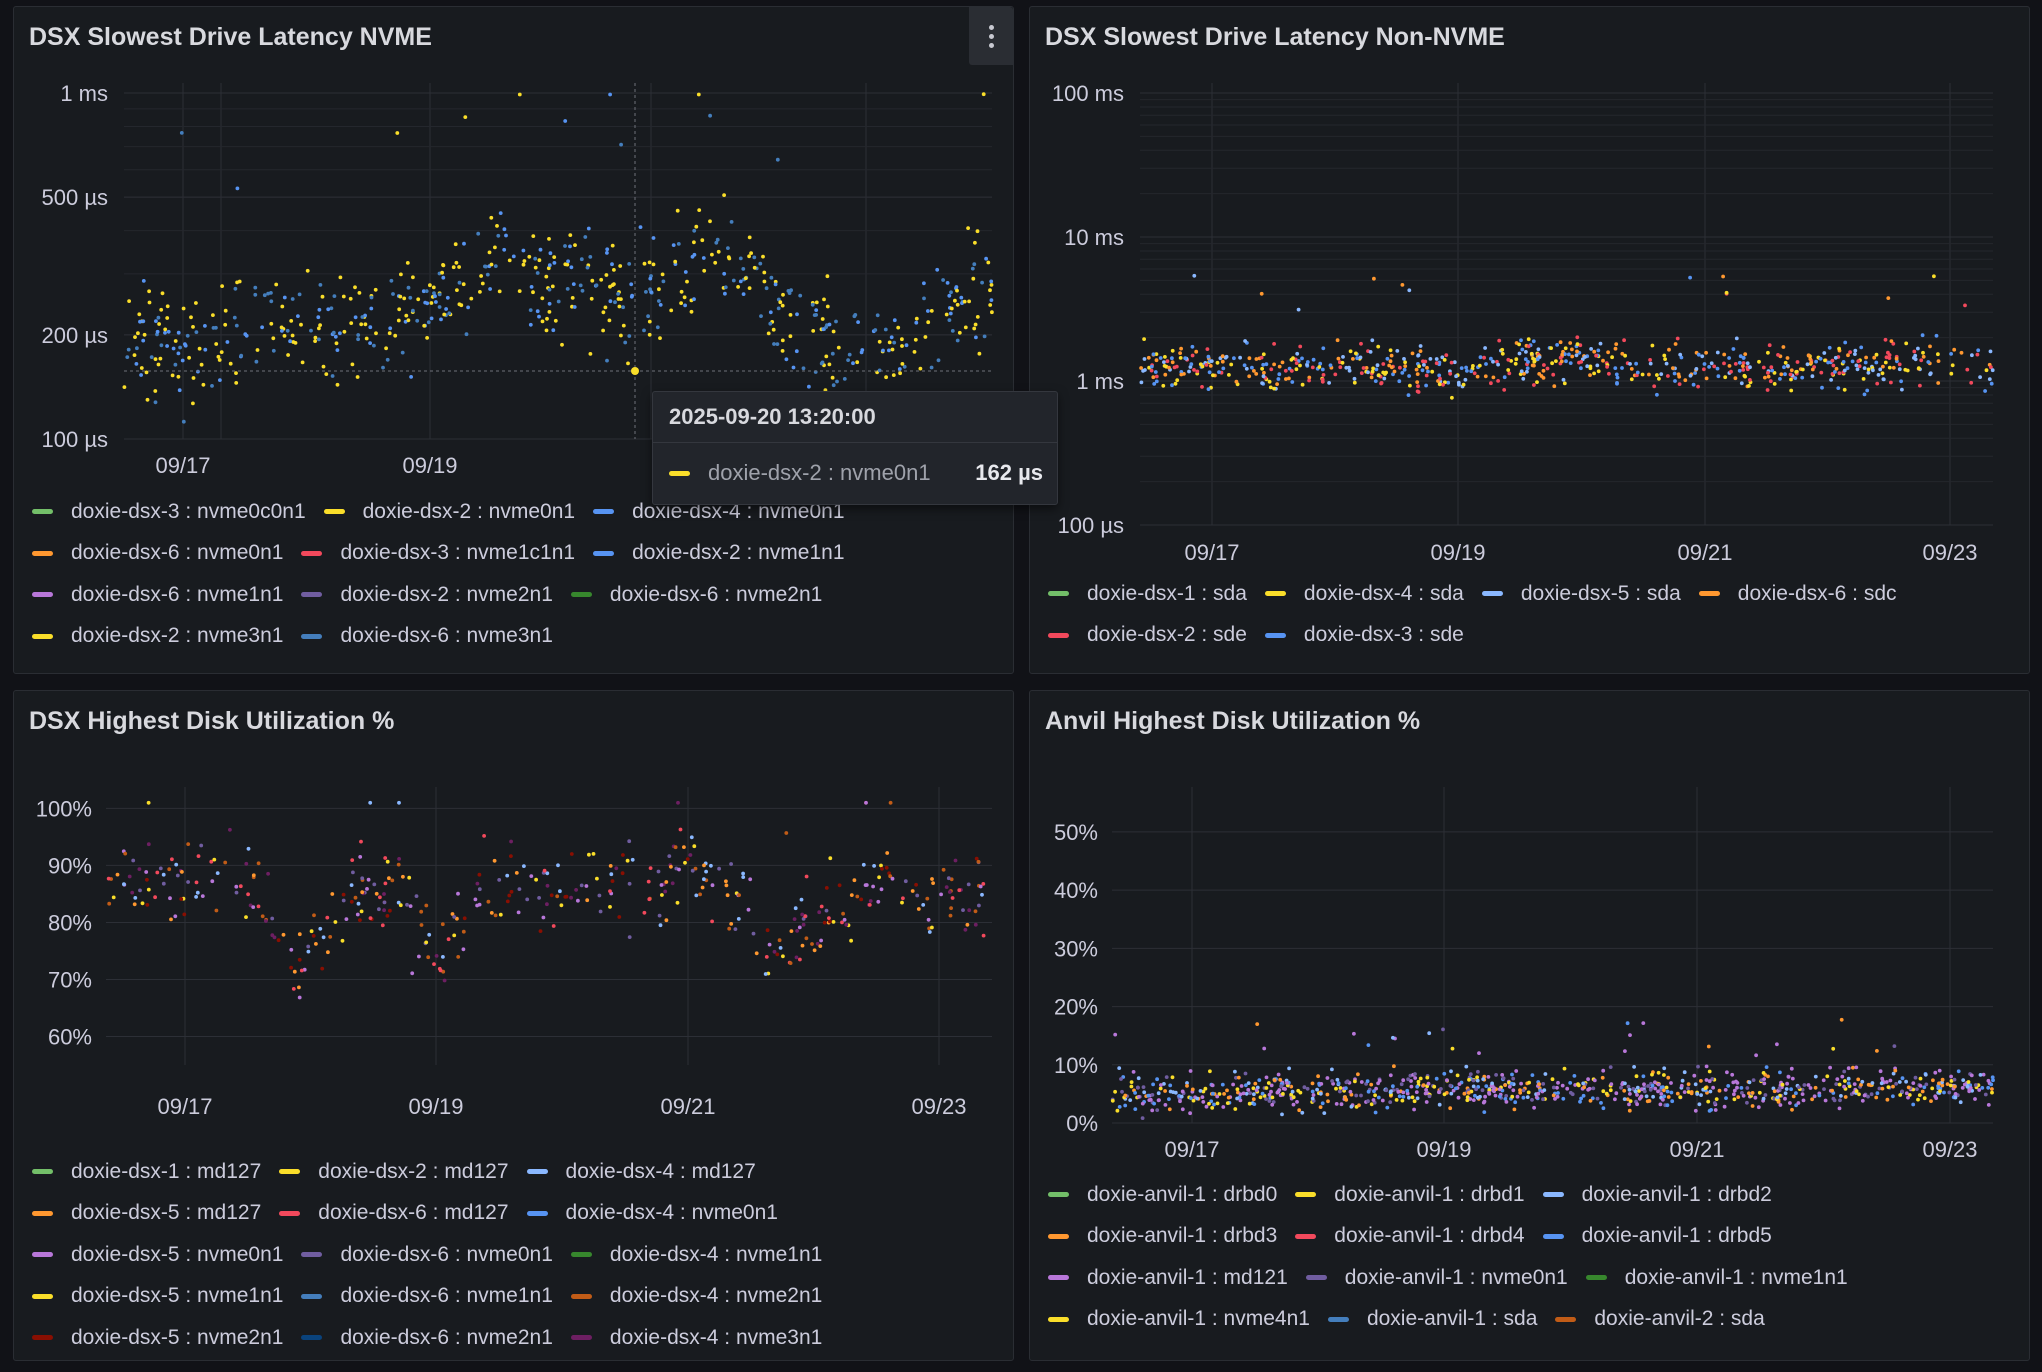 The image size is (2042, 1372). Describe the element at coordinates (177, 553) in the screenshot. I see `legend-label: doxie-dsx-6 : nvme0n1` at that location.